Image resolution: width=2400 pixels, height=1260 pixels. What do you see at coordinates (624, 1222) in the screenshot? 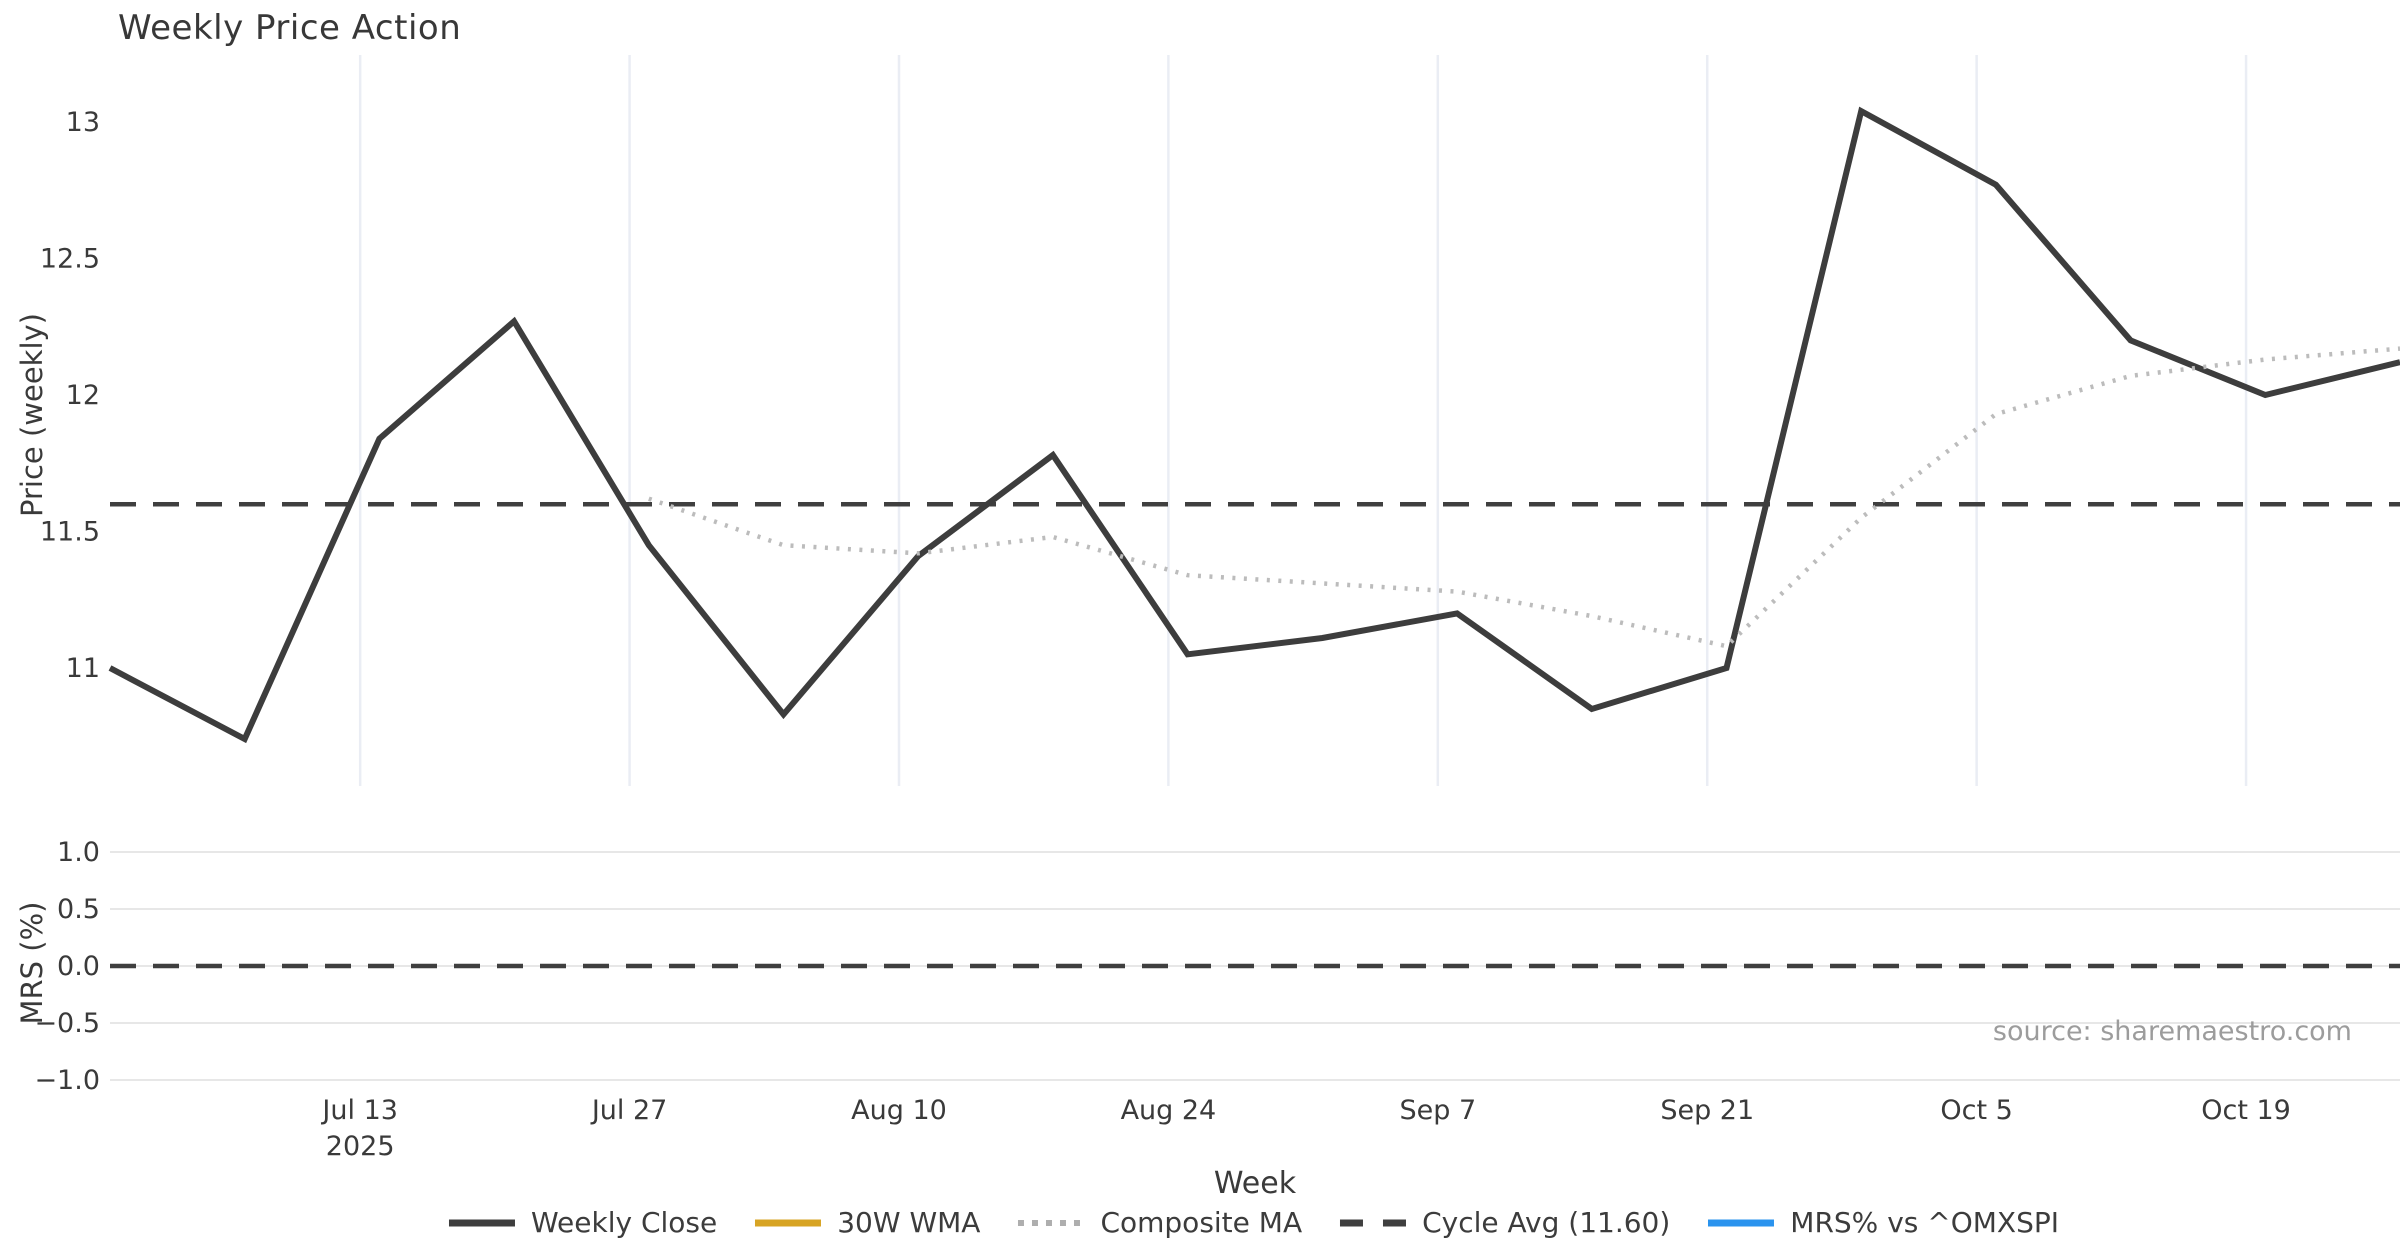
I see `legend-label: Weekly Close` at bounding box center [624, 1222].